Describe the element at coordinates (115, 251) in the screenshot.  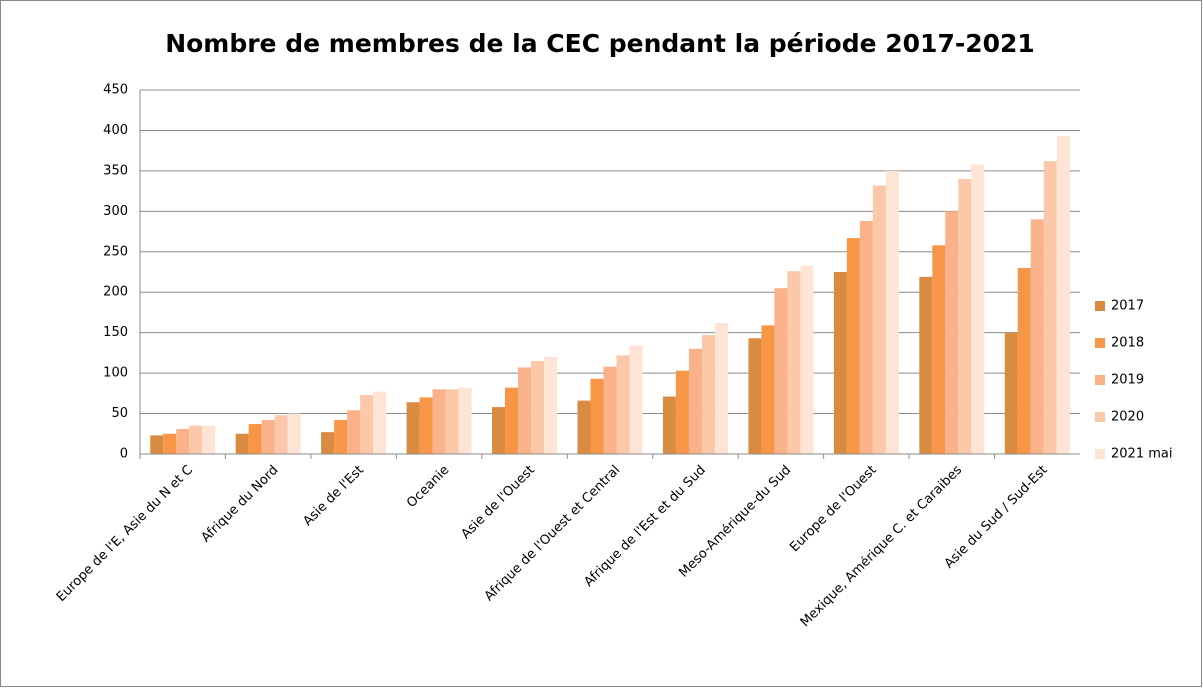
I see `y-tick-label: 250` at that location.